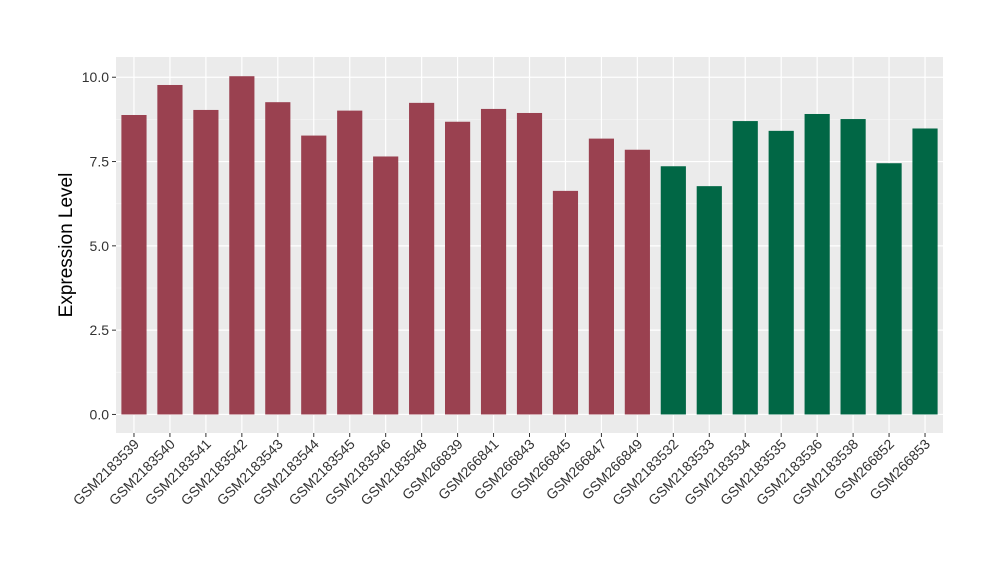 The width and height of the screenshot is (1000, 580). I want to click on y-tick-label: 2.5, so click(100, 330).